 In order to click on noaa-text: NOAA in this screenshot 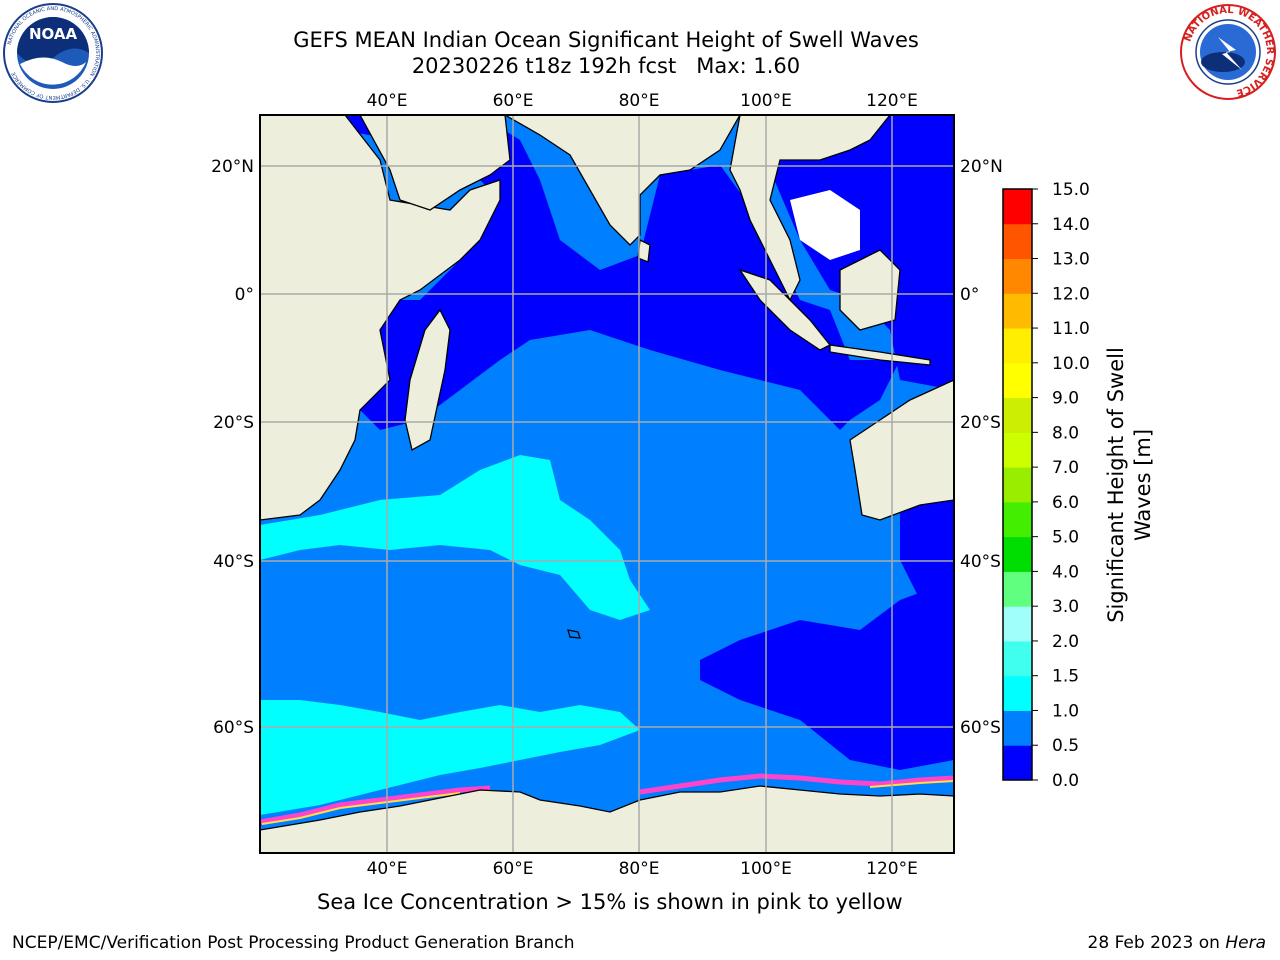, I will do `click(53, 34)`.